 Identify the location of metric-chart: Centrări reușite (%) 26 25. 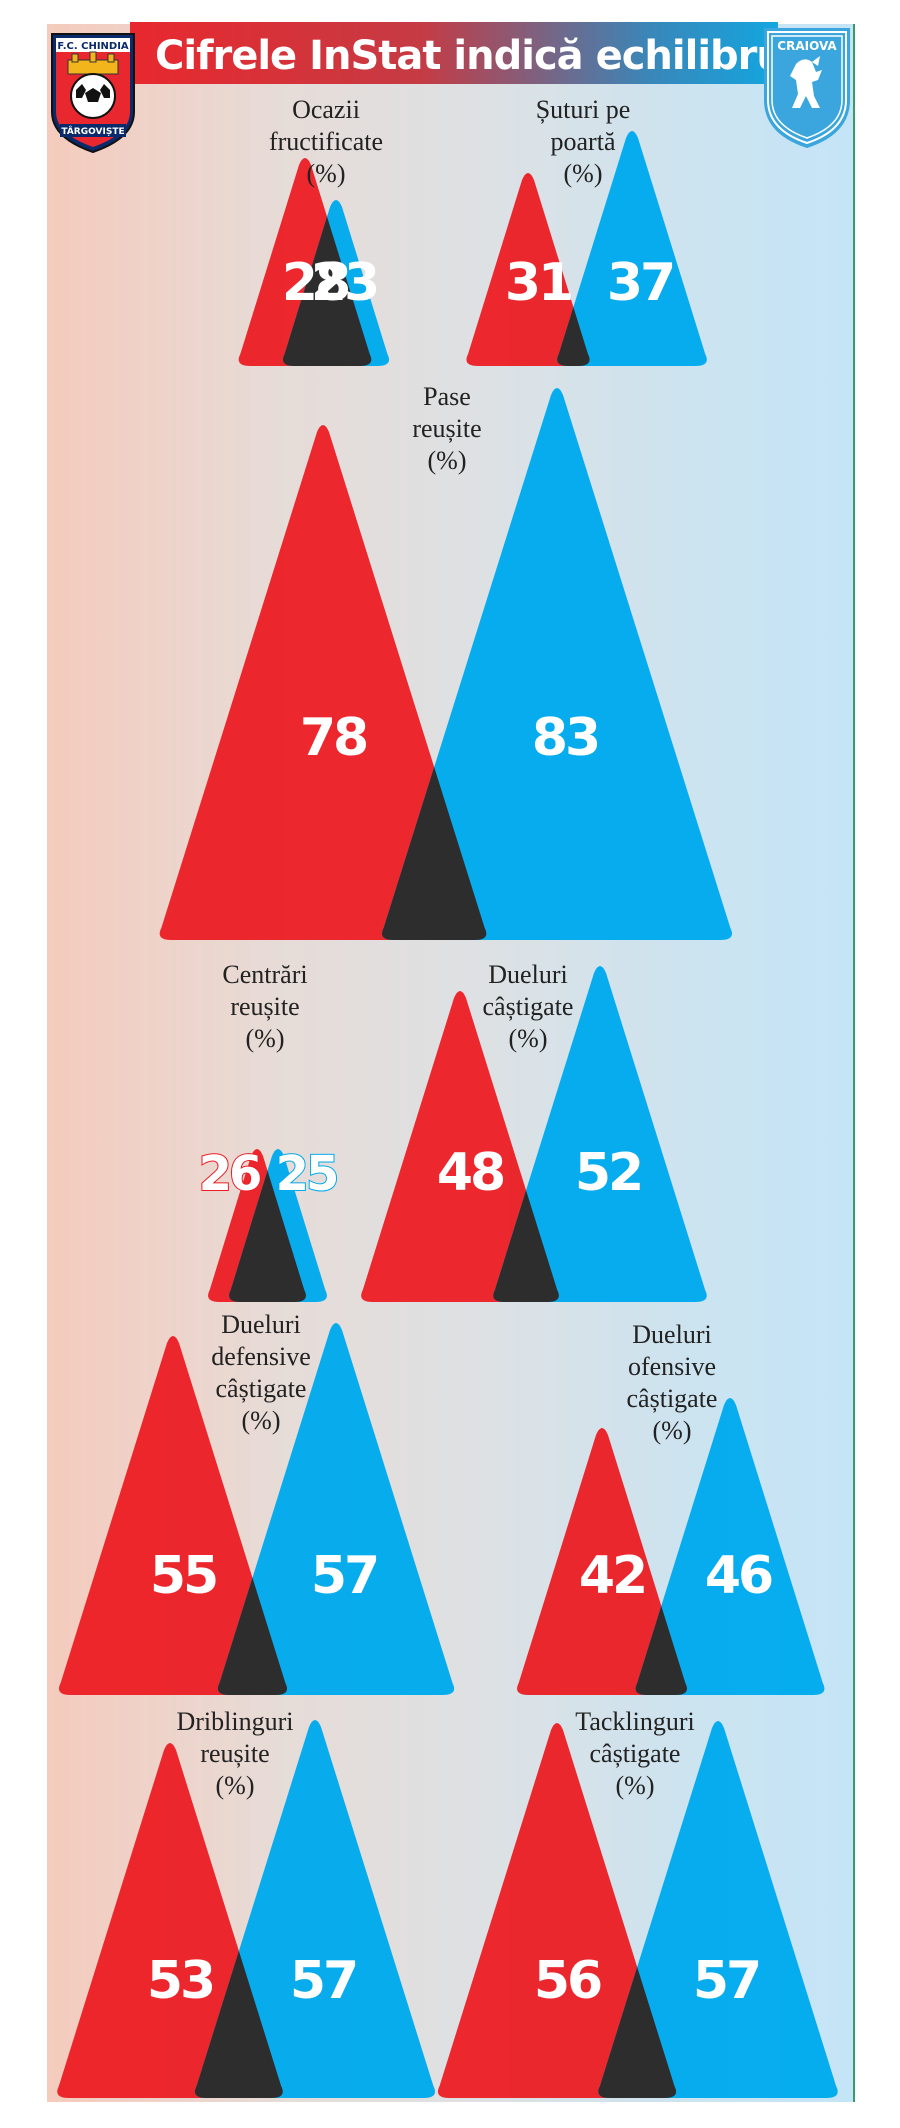
(269, 1131).